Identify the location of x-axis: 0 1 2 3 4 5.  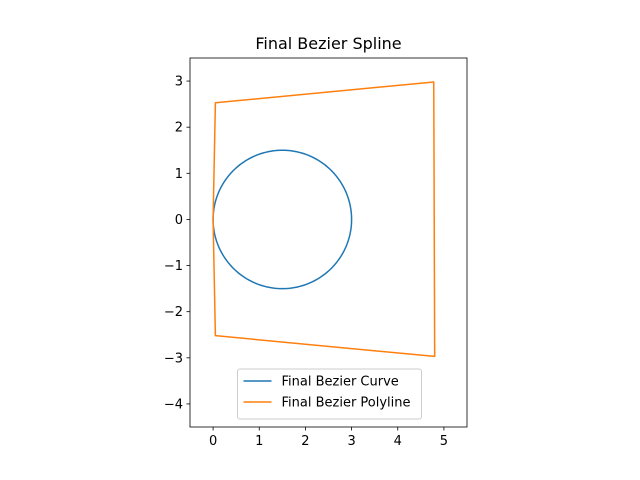
(328, 438).